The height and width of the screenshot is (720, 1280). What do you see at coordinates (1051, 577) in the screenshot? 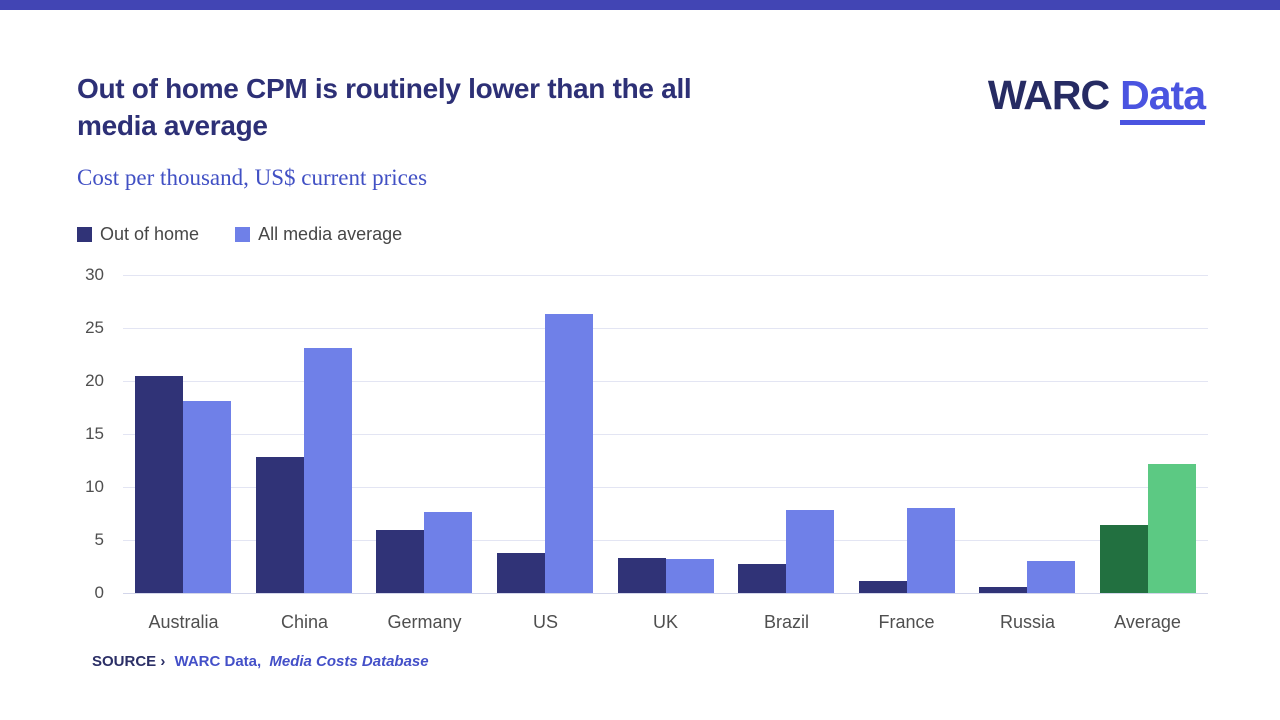
I see `bar-all-media-average-russia` at bounding box center [1051, 577].